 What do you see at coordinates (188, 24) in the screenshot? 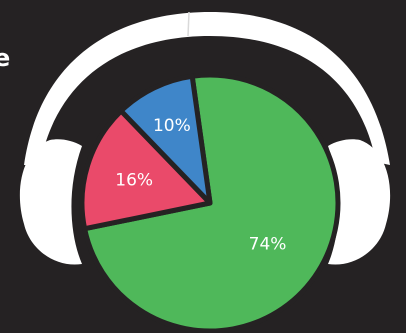
I see `headband-seam` at bounding box center [188, 24].